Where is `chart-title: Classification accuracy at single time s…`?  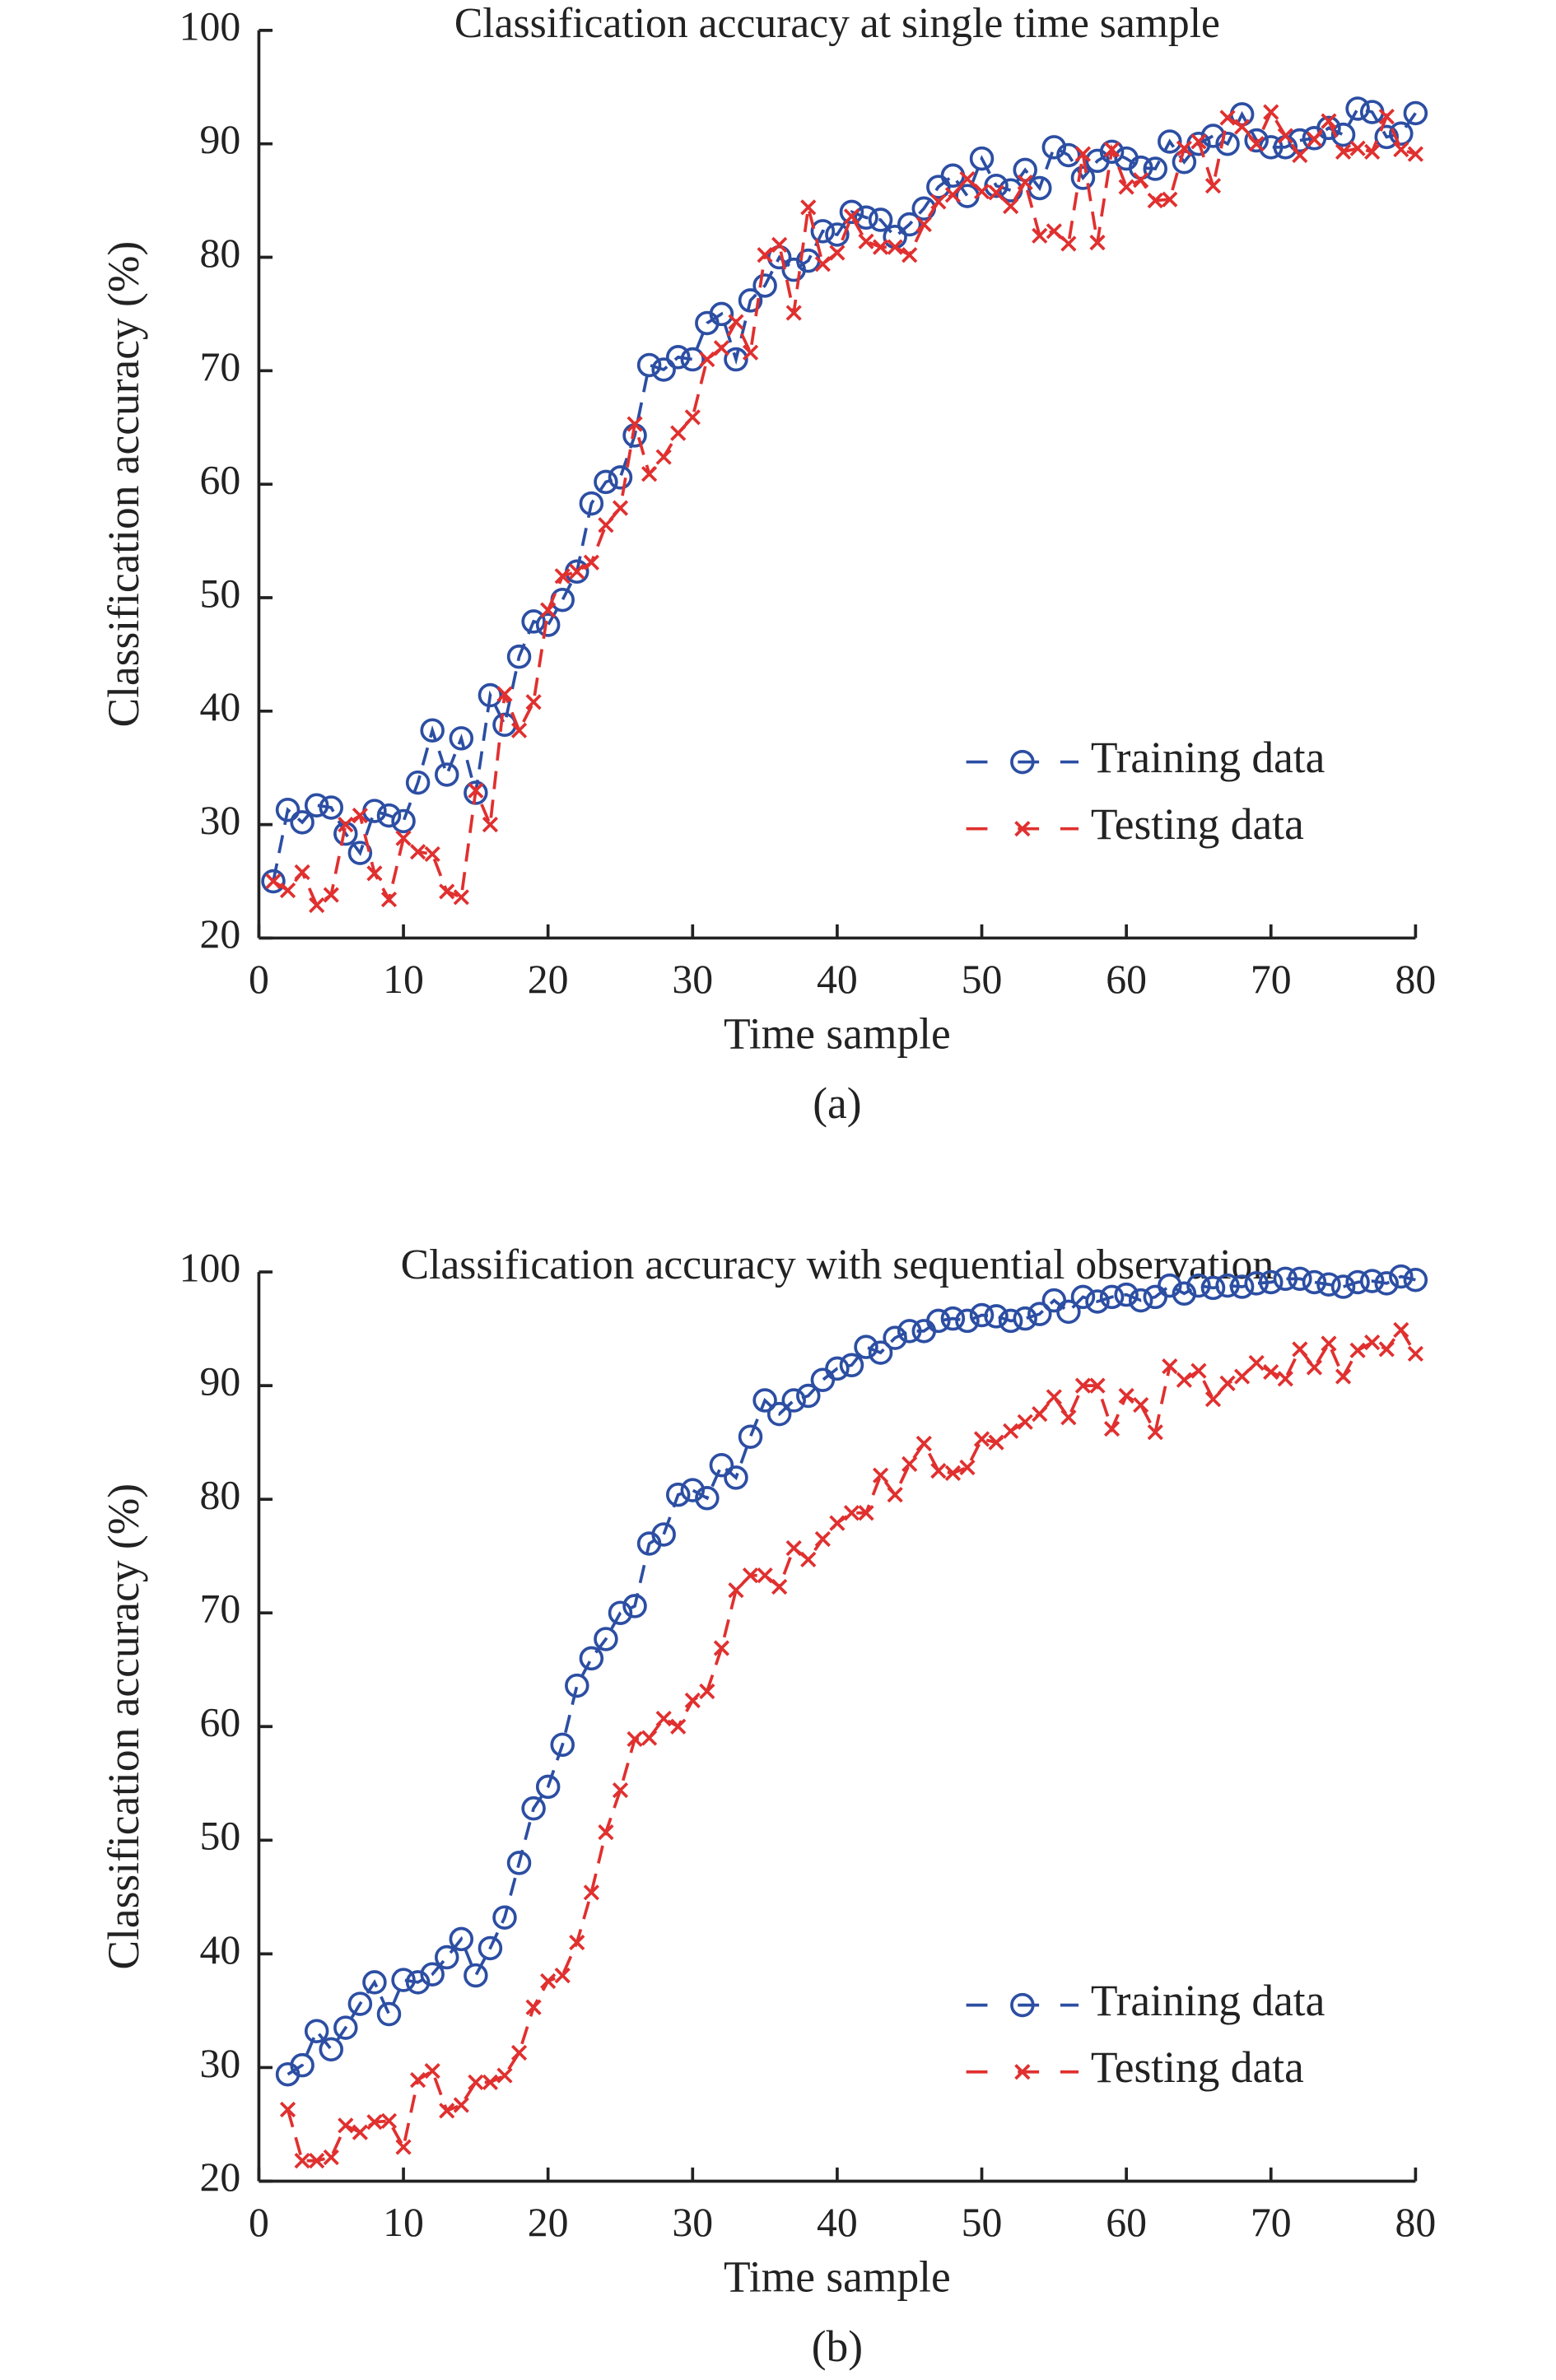 chart-title: Classification accuracy at single time s… is located at coordinates (837, 23).